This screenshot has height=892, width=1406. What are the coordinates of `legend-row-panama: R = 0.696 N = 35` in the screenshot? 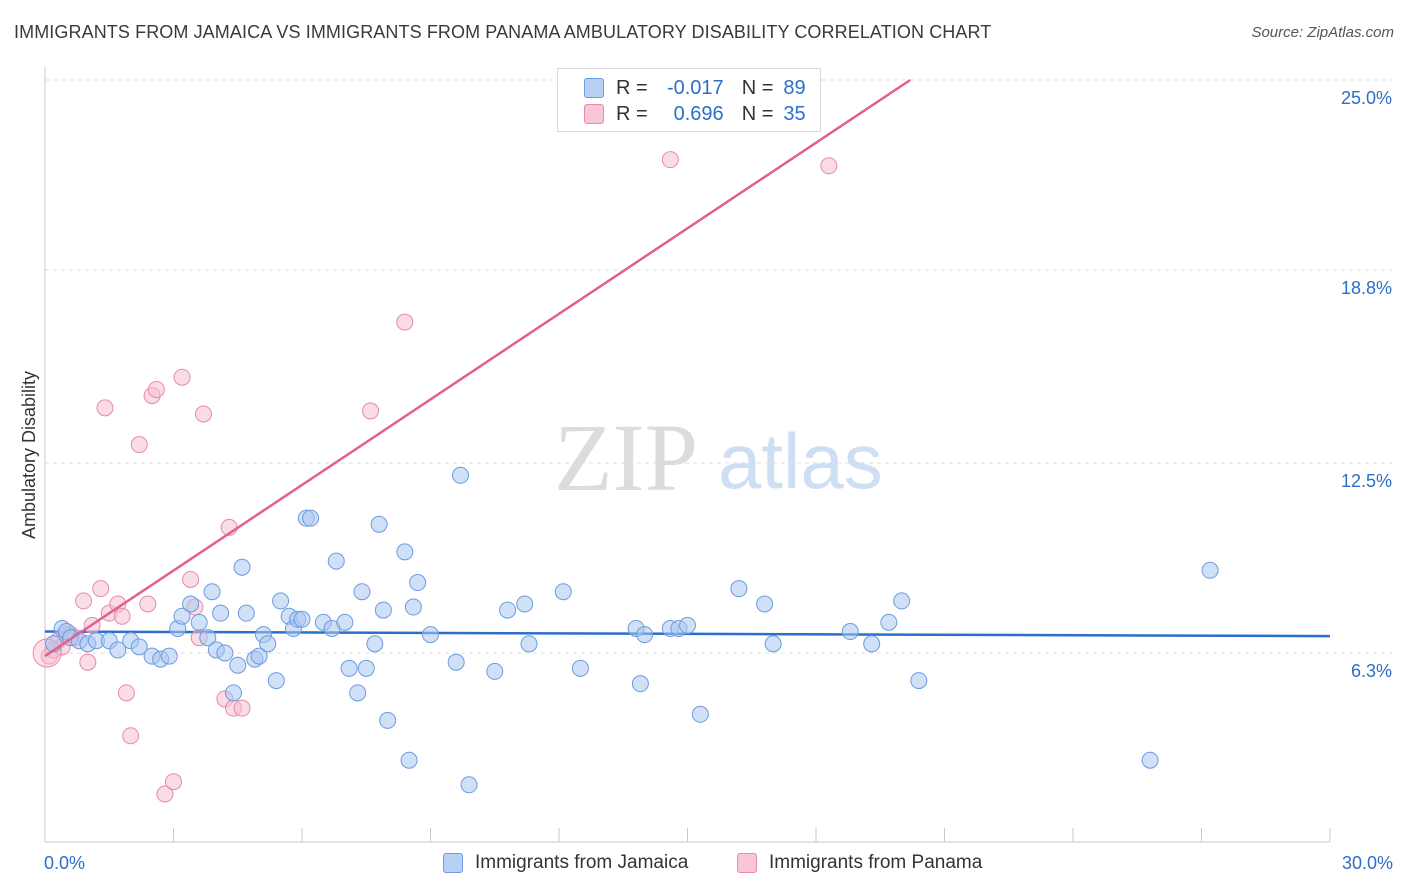 It's located at (695, 114).